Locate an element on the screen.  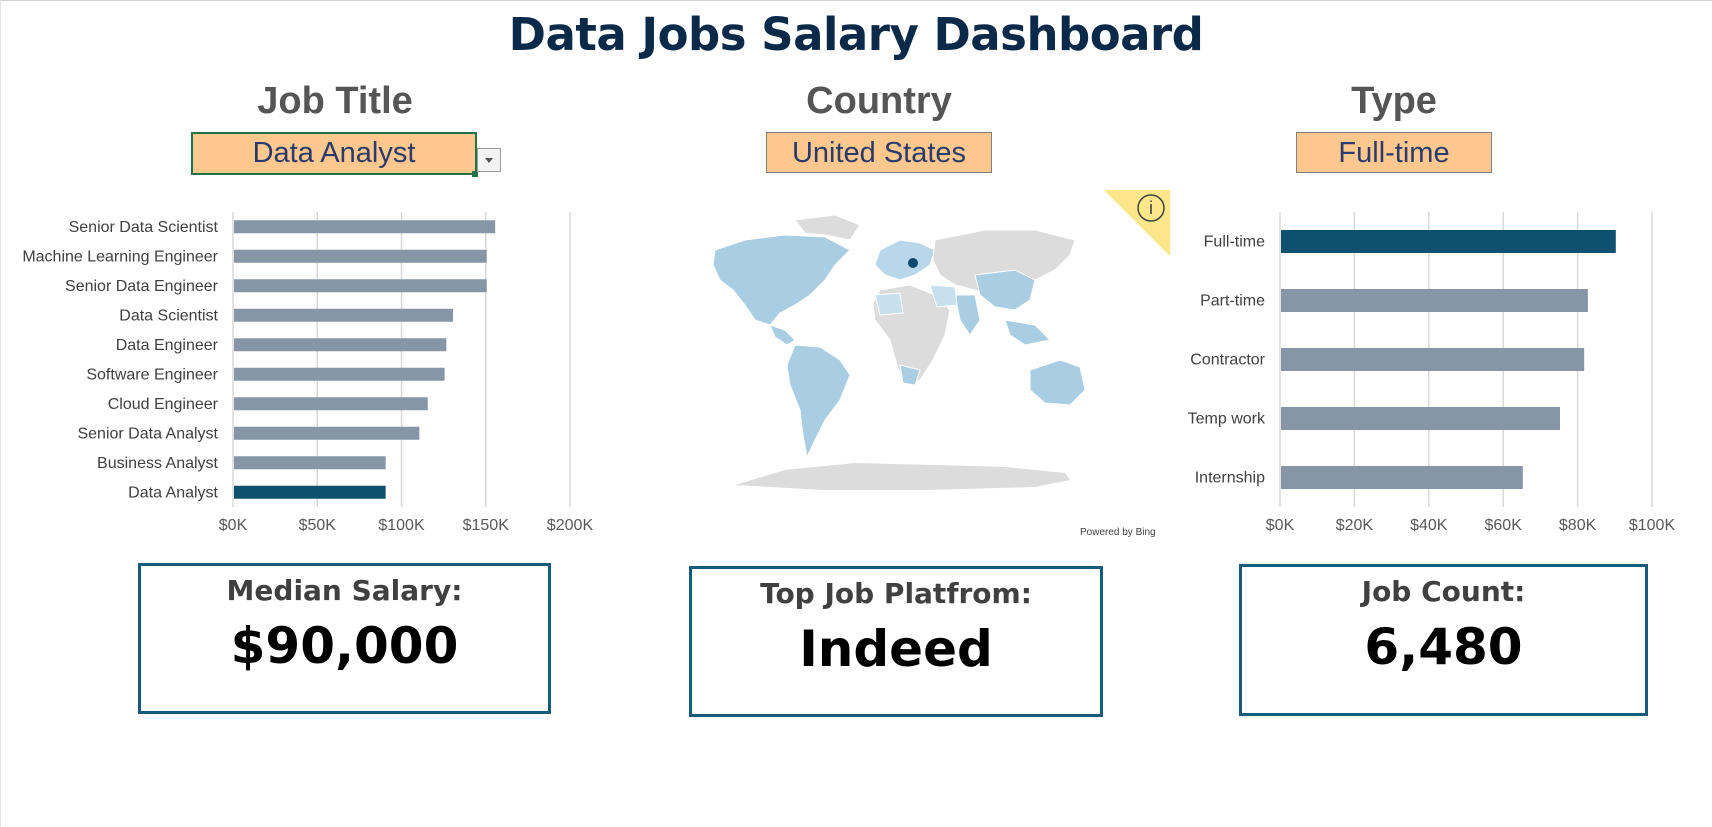
category-label: Business Analyst is located at coordinates (158, 463).